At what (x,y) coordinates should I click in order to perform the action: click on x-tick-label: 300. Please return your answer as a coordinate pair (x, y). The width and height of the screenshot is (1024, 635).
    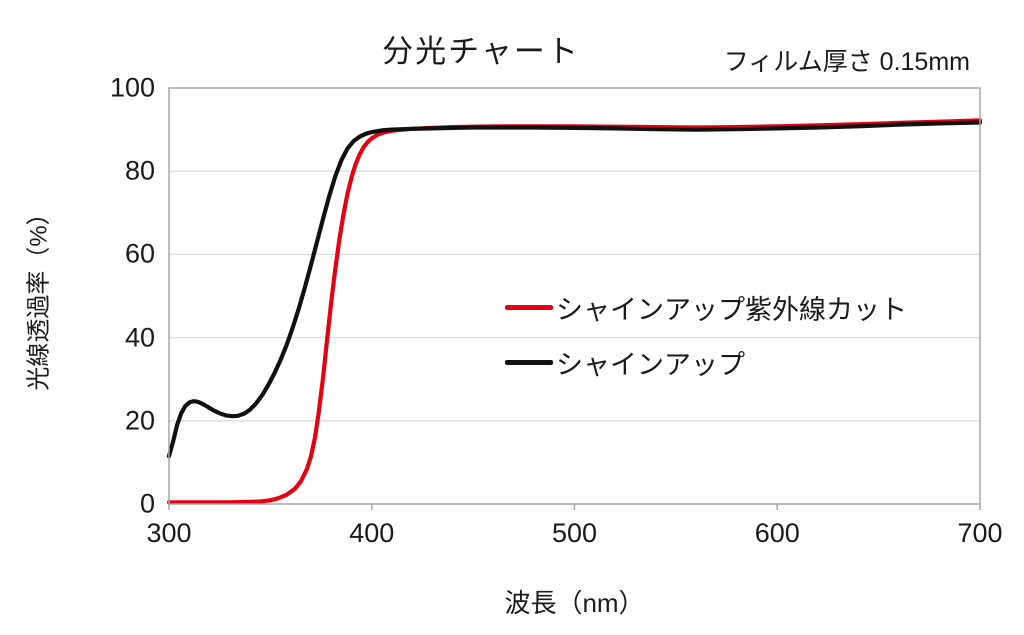
    Looking at the image, I should click on (169, 533).